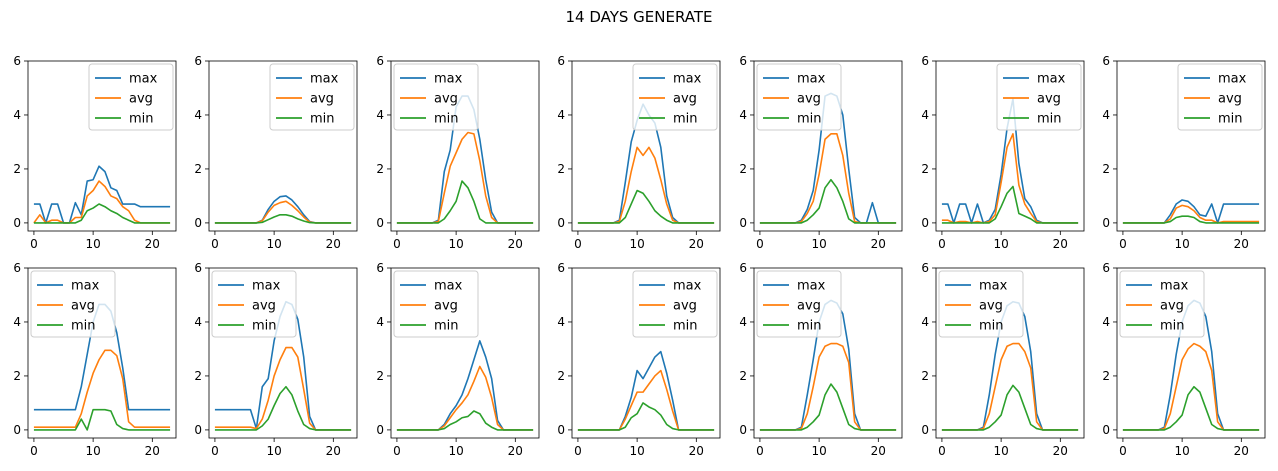 The width and height of the screenshot is (1278, 471). What do you see at coordinates (1184, 152) in the screenshot?
I see `subplot-7: 0 2 4 6 0 10 20 max avg min` at bounding box center [1184, 152].